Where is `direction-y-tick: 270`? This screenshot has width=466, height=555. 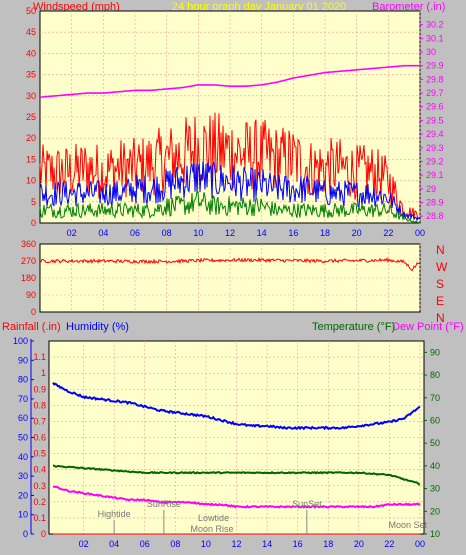 direction-y-tick: 270 is located at coordinates (28, 261).